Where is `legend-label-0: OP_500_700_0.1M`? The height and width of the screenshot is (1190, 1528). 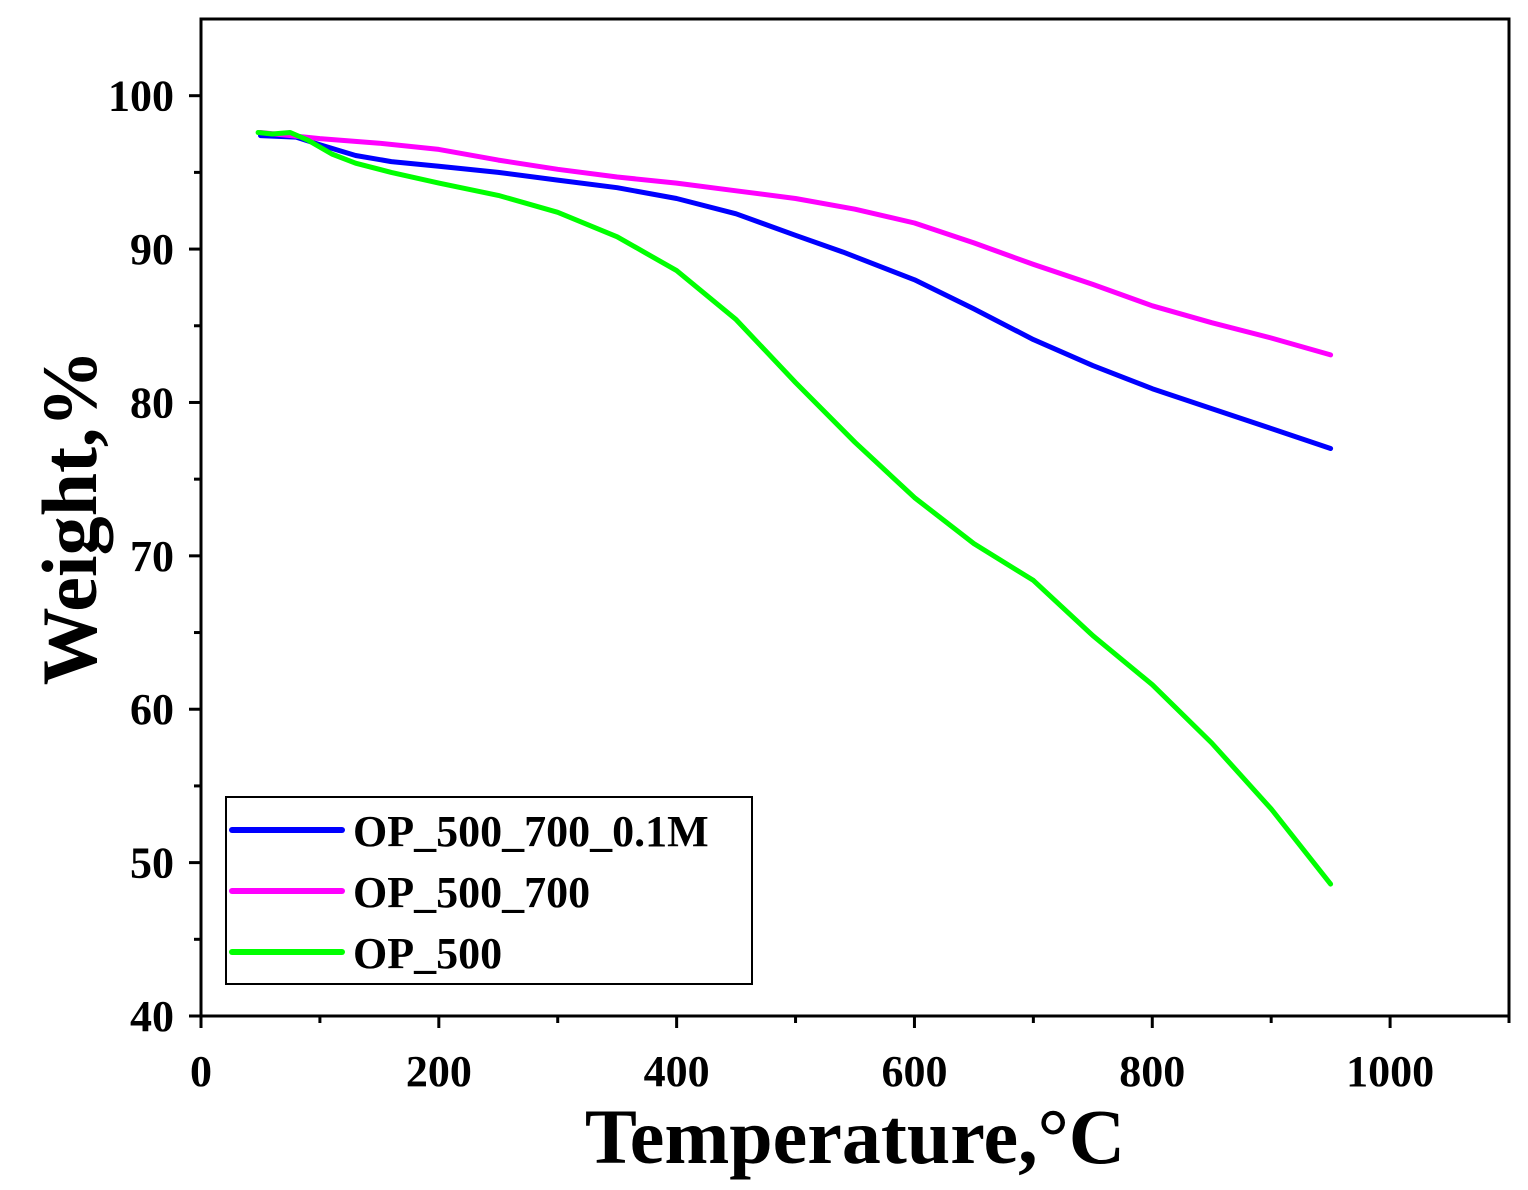
legend-label-0: OP_500_700_0.1M is located at coordinates (531, 831).